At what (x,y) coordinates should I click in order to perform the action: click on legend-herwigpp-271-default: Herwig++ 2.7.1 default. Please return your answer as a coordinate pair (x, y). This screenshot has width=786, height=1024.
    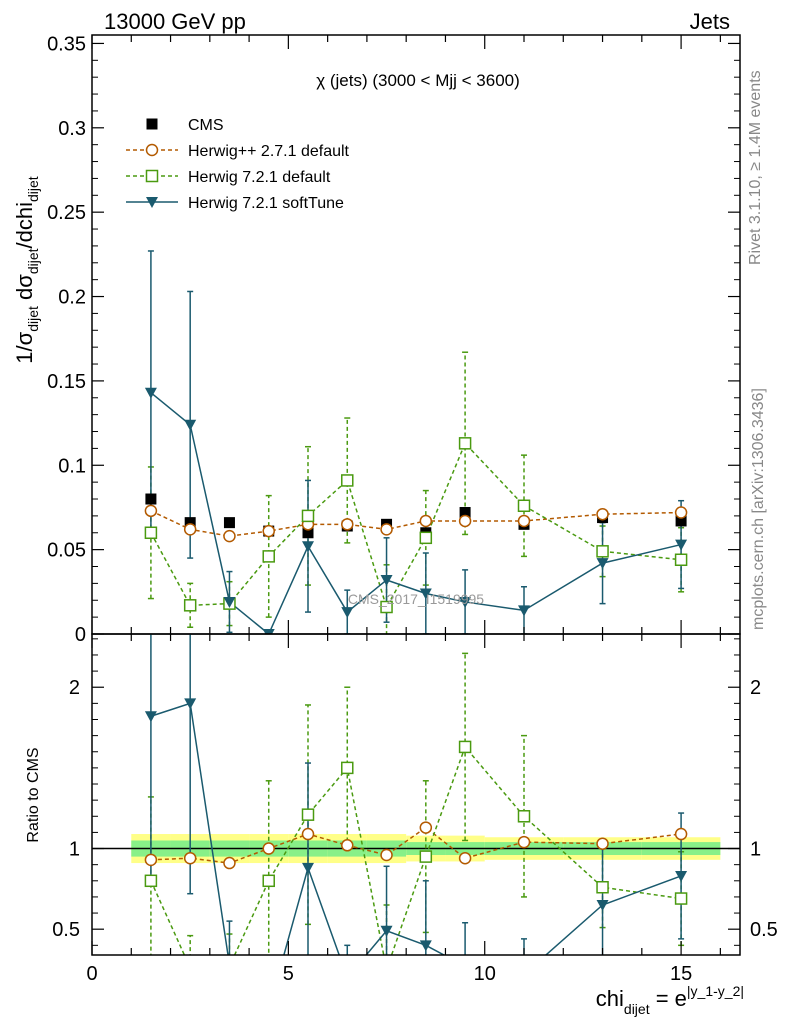
    Looking at the image, I should click on (238, 151).